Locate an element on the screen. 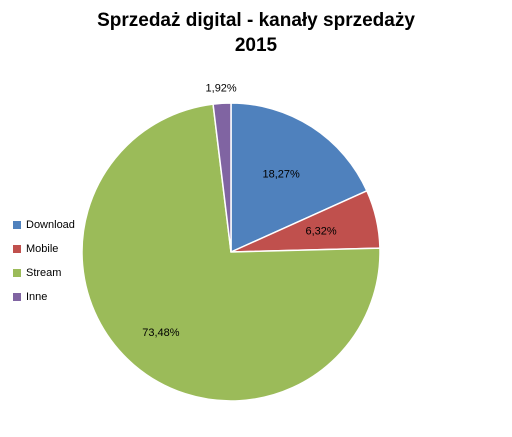 This screenshot has width=512, height=437. legend-swatch-inne is located at coordinates (17, 297).